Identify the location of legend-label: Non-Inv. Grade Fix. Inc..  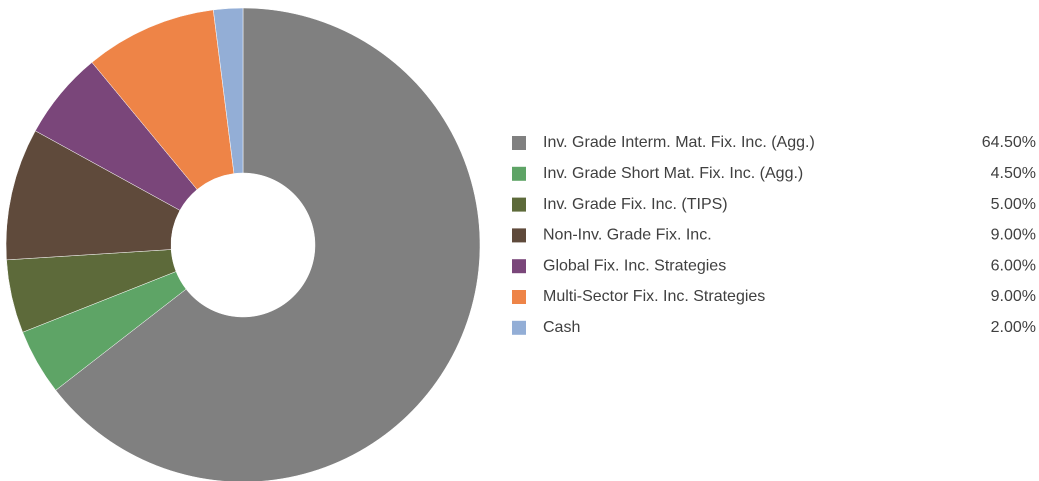
(627, 235).